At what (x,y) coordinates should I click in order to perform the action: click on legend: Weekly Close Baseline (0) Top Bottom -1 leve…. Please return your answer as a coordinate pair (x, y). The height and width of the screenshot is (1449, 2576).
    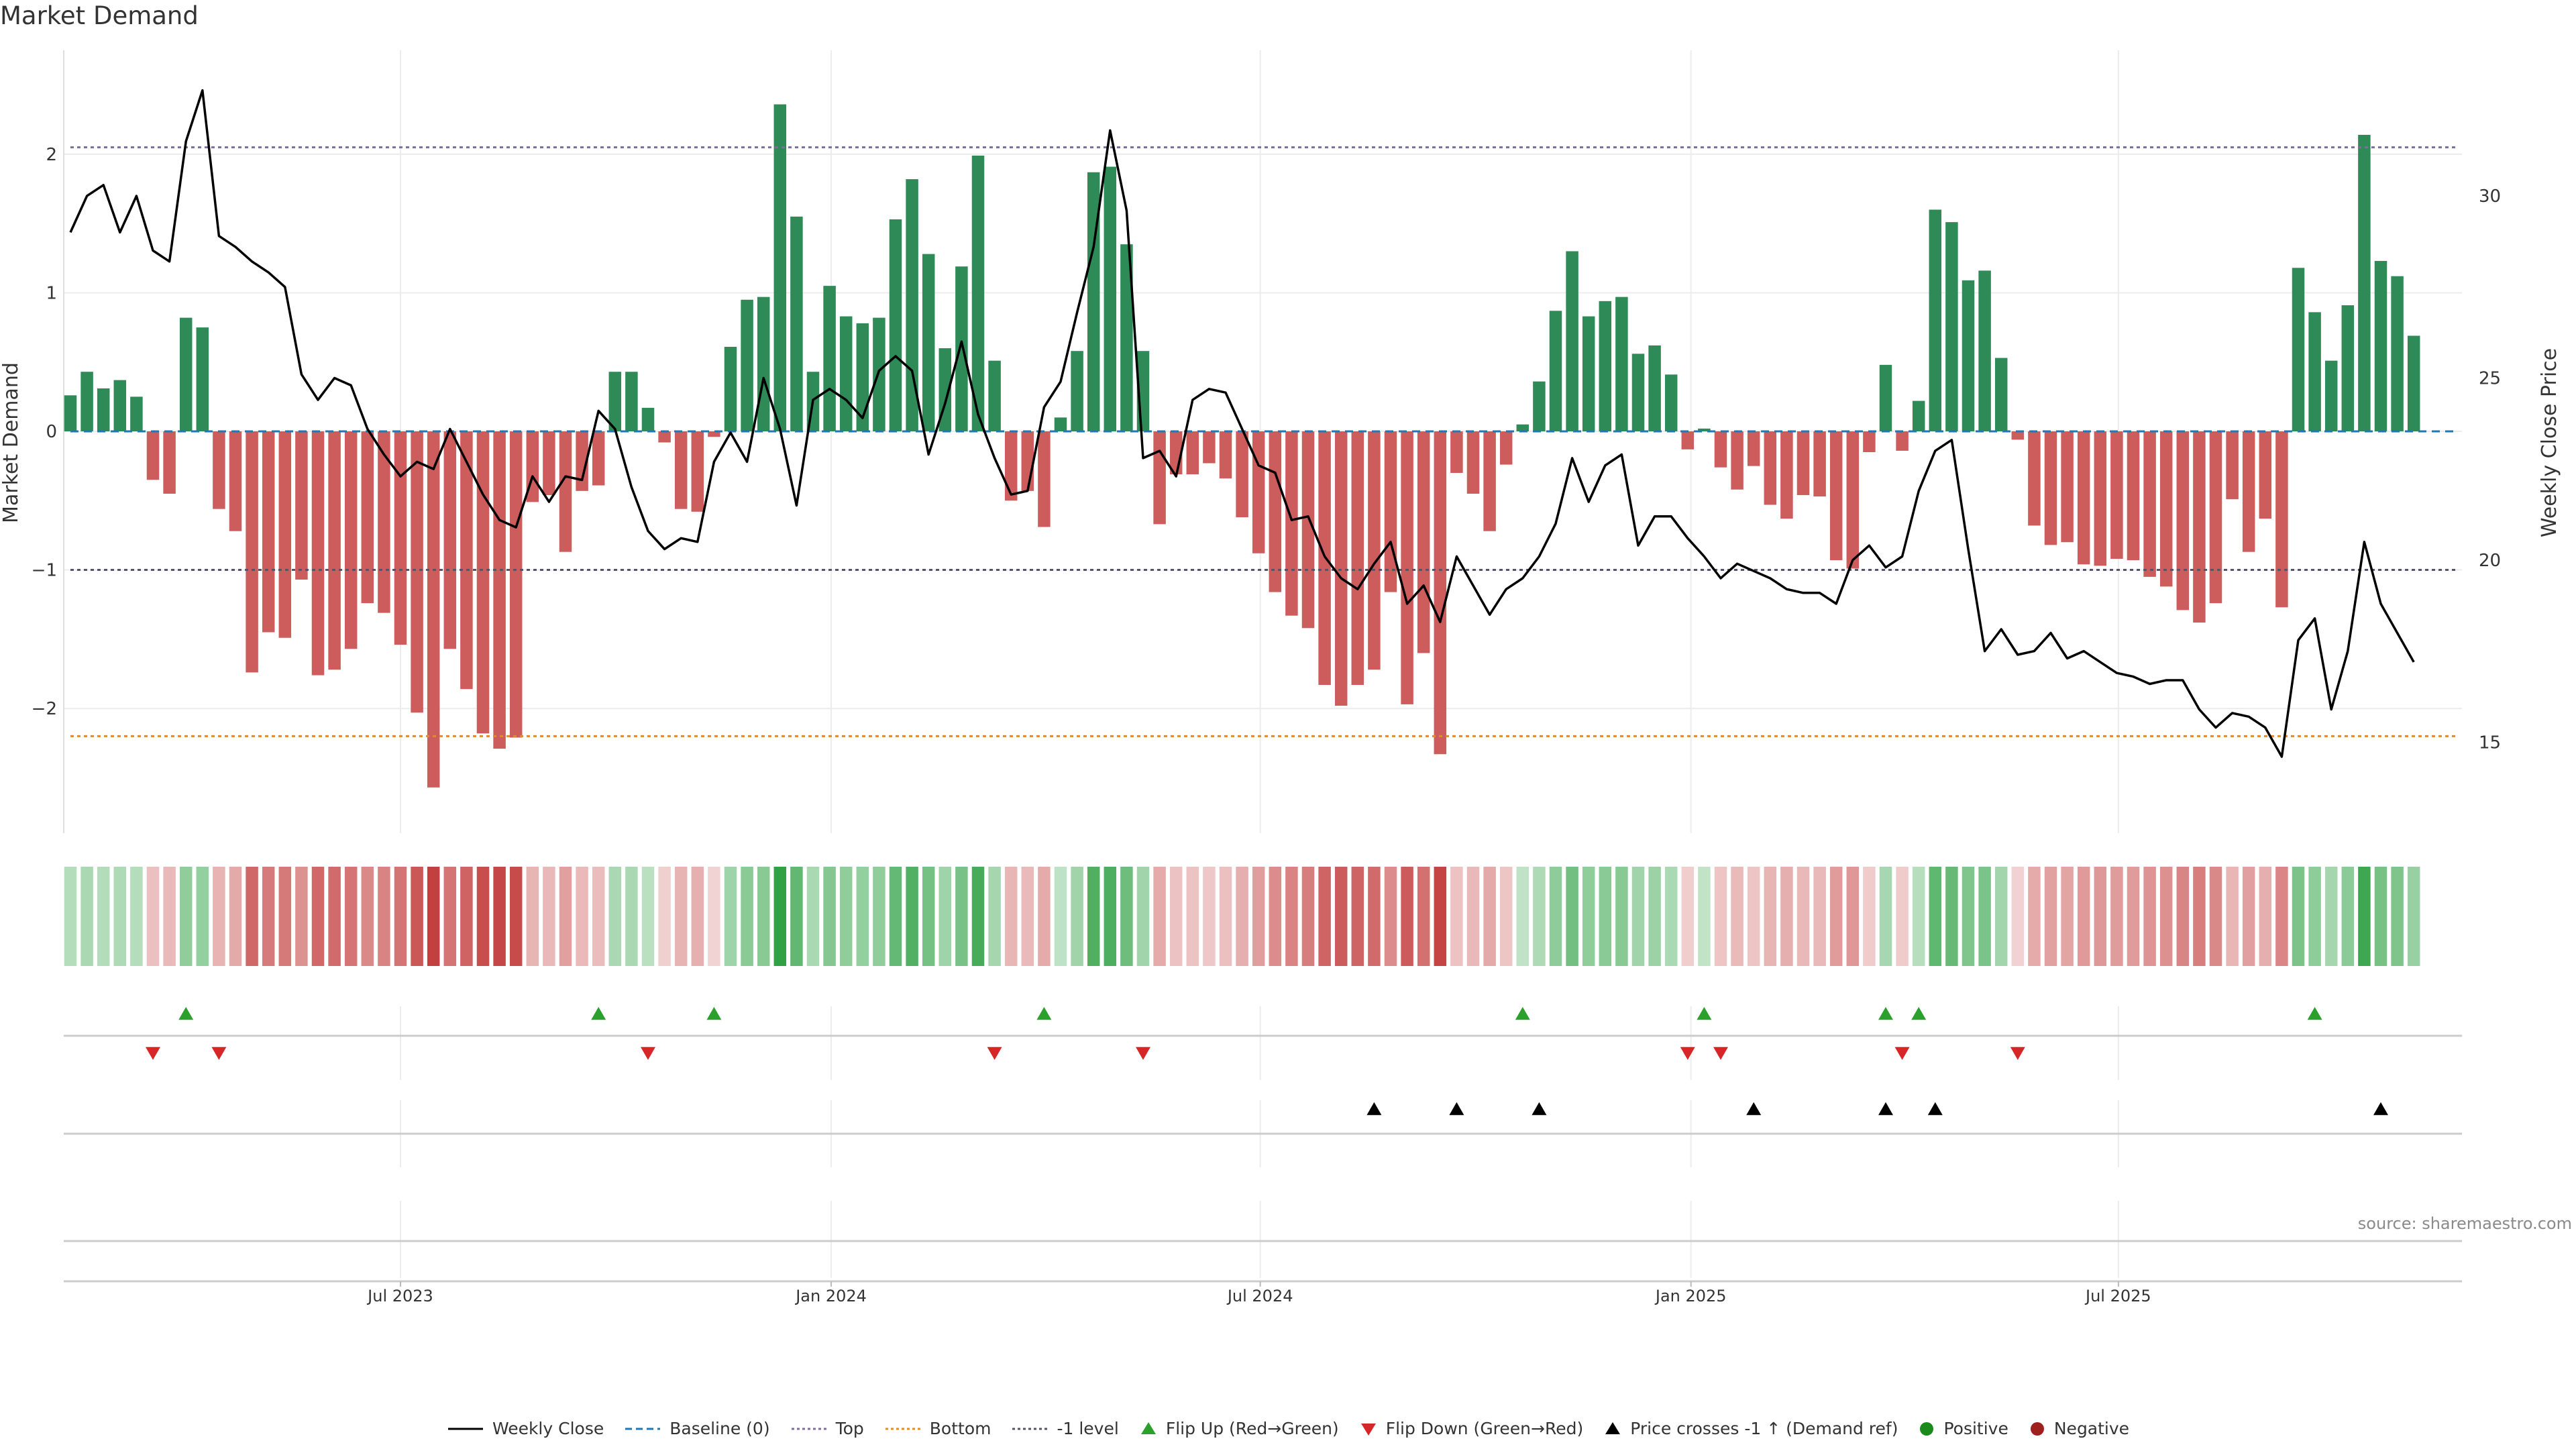
    Looking at the image, I should click on (1288, 1428).